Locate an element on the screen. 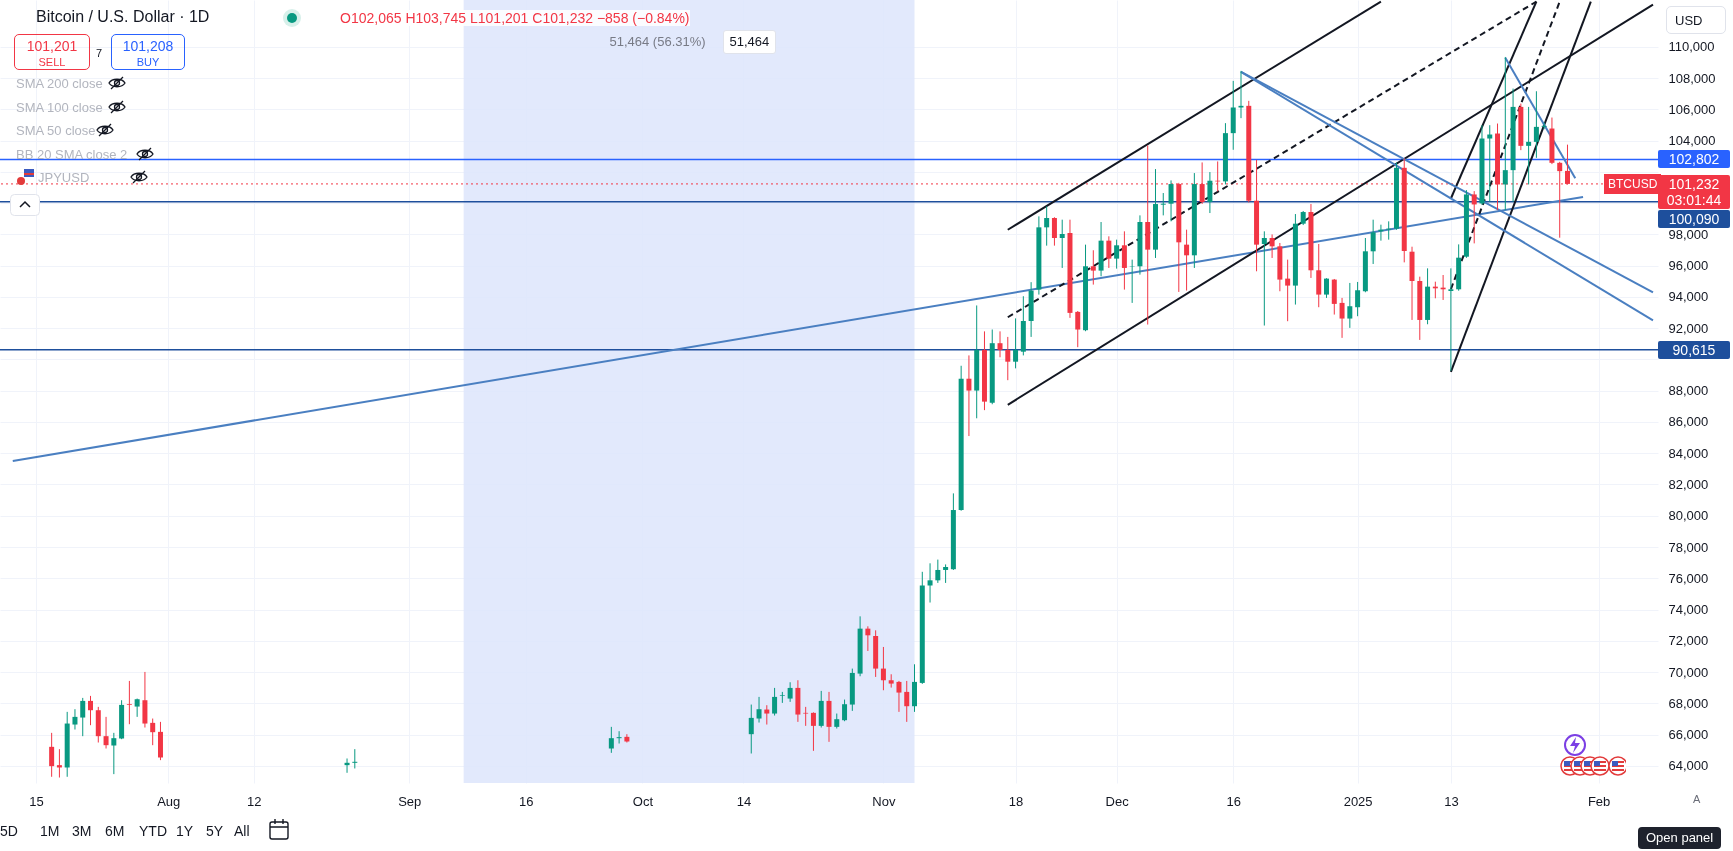 This screenshot has width=1733, height=851. y-tick-label: 98,000 is located at coordinates (1688, 234).